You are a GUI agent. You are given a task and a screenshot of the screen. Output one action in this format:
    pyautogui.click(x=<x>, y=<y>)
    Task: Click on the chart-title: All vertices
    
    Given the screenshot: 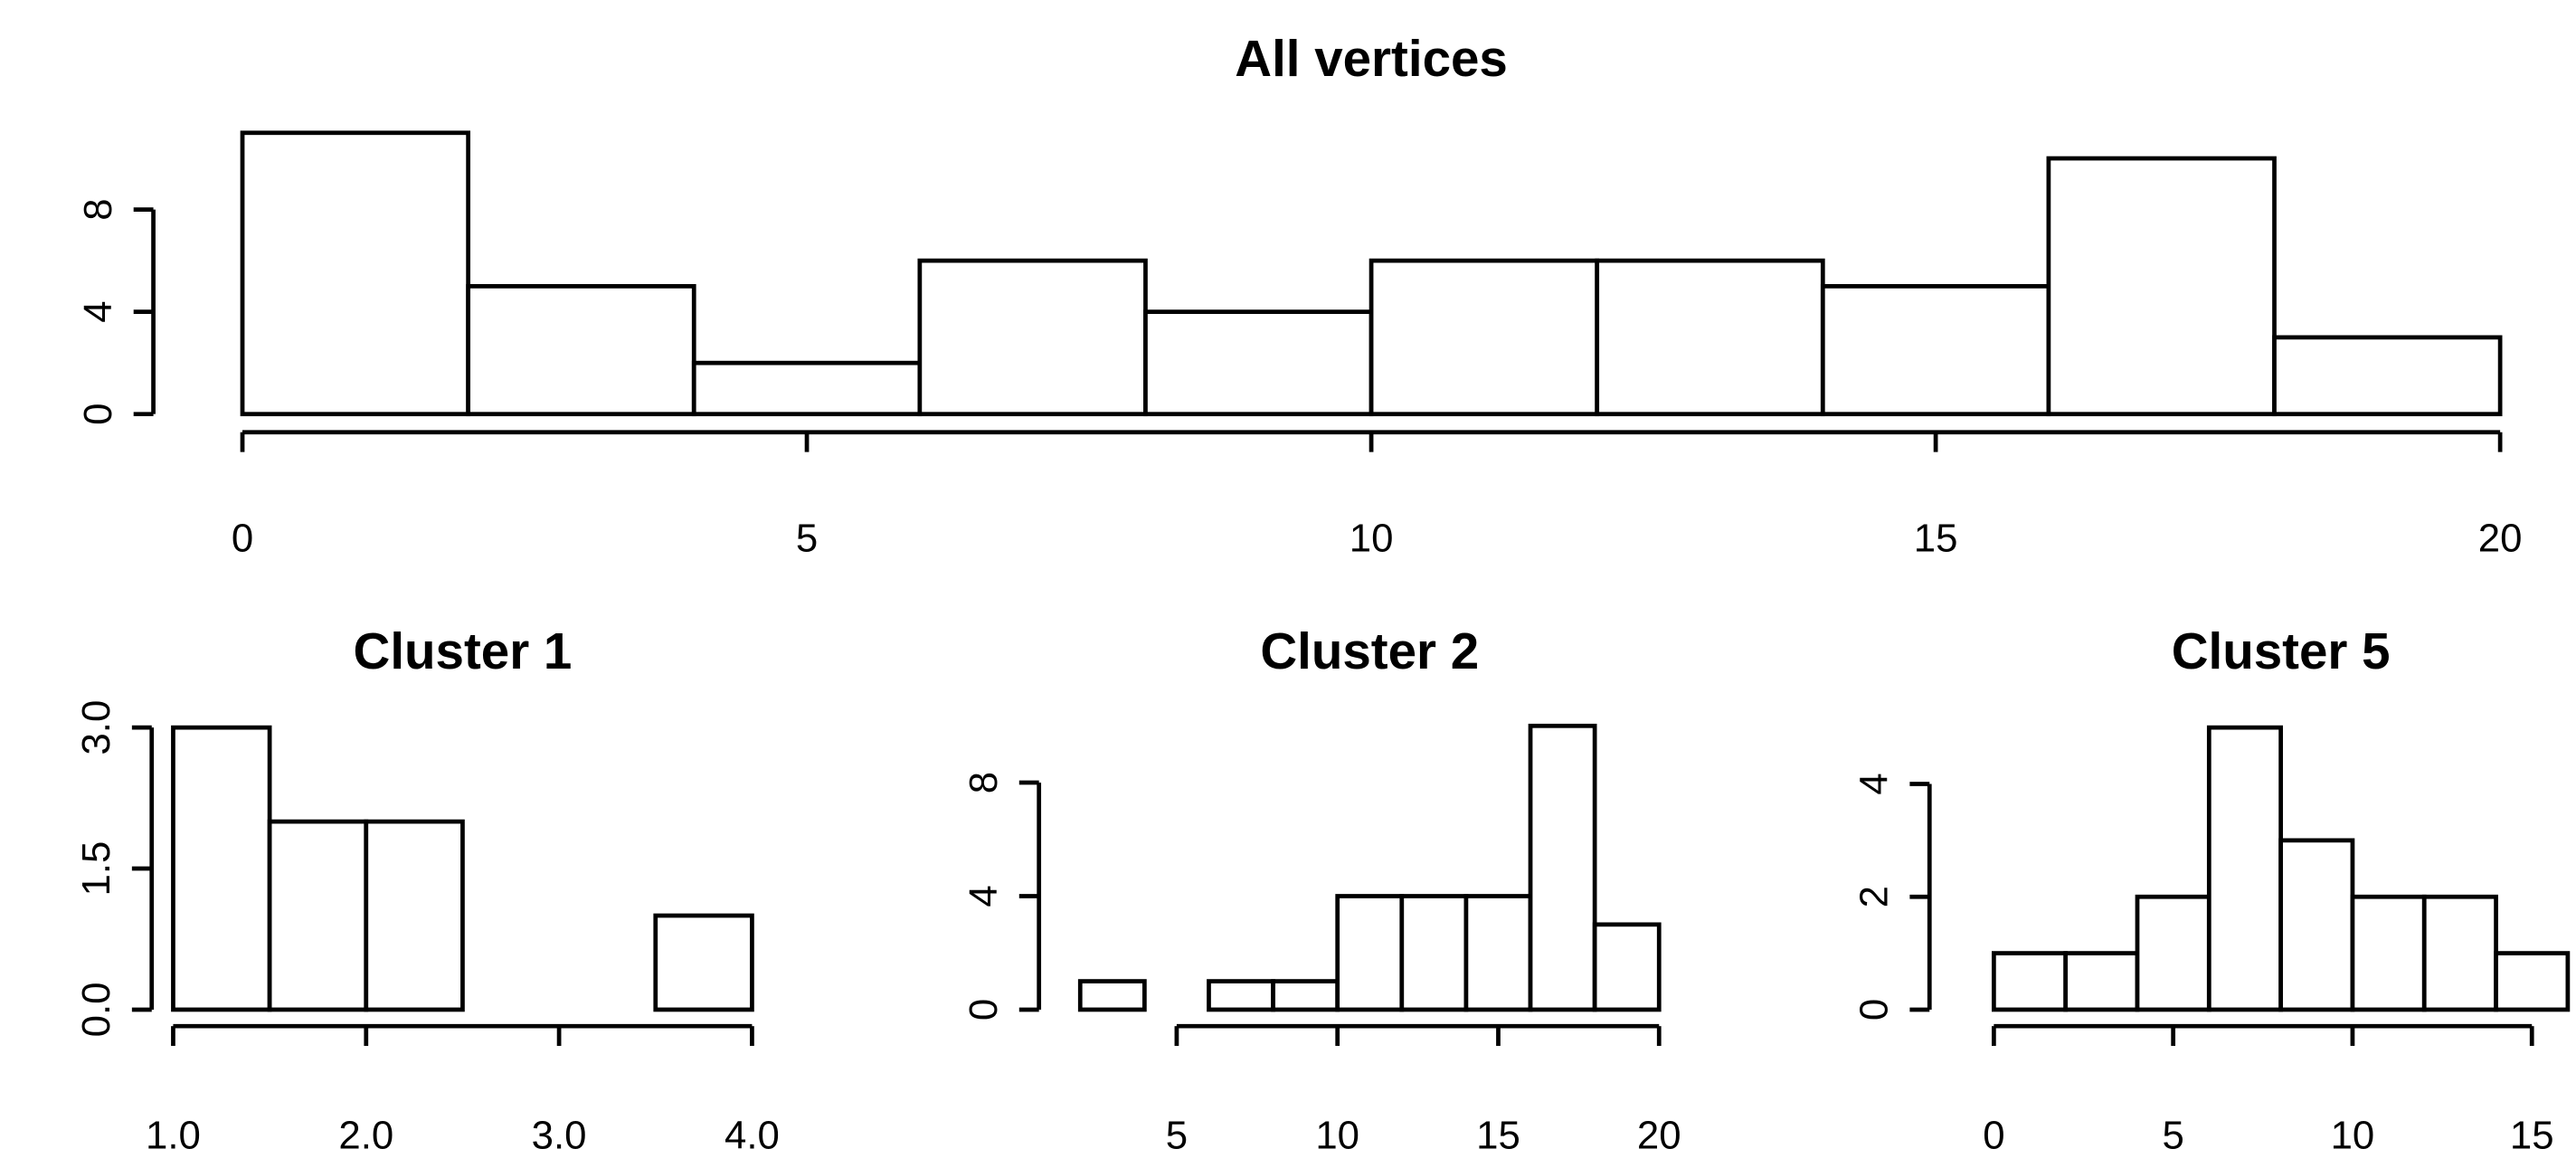 What is the action you would take?
    pyautogui.click(x=1372, y=58)
    